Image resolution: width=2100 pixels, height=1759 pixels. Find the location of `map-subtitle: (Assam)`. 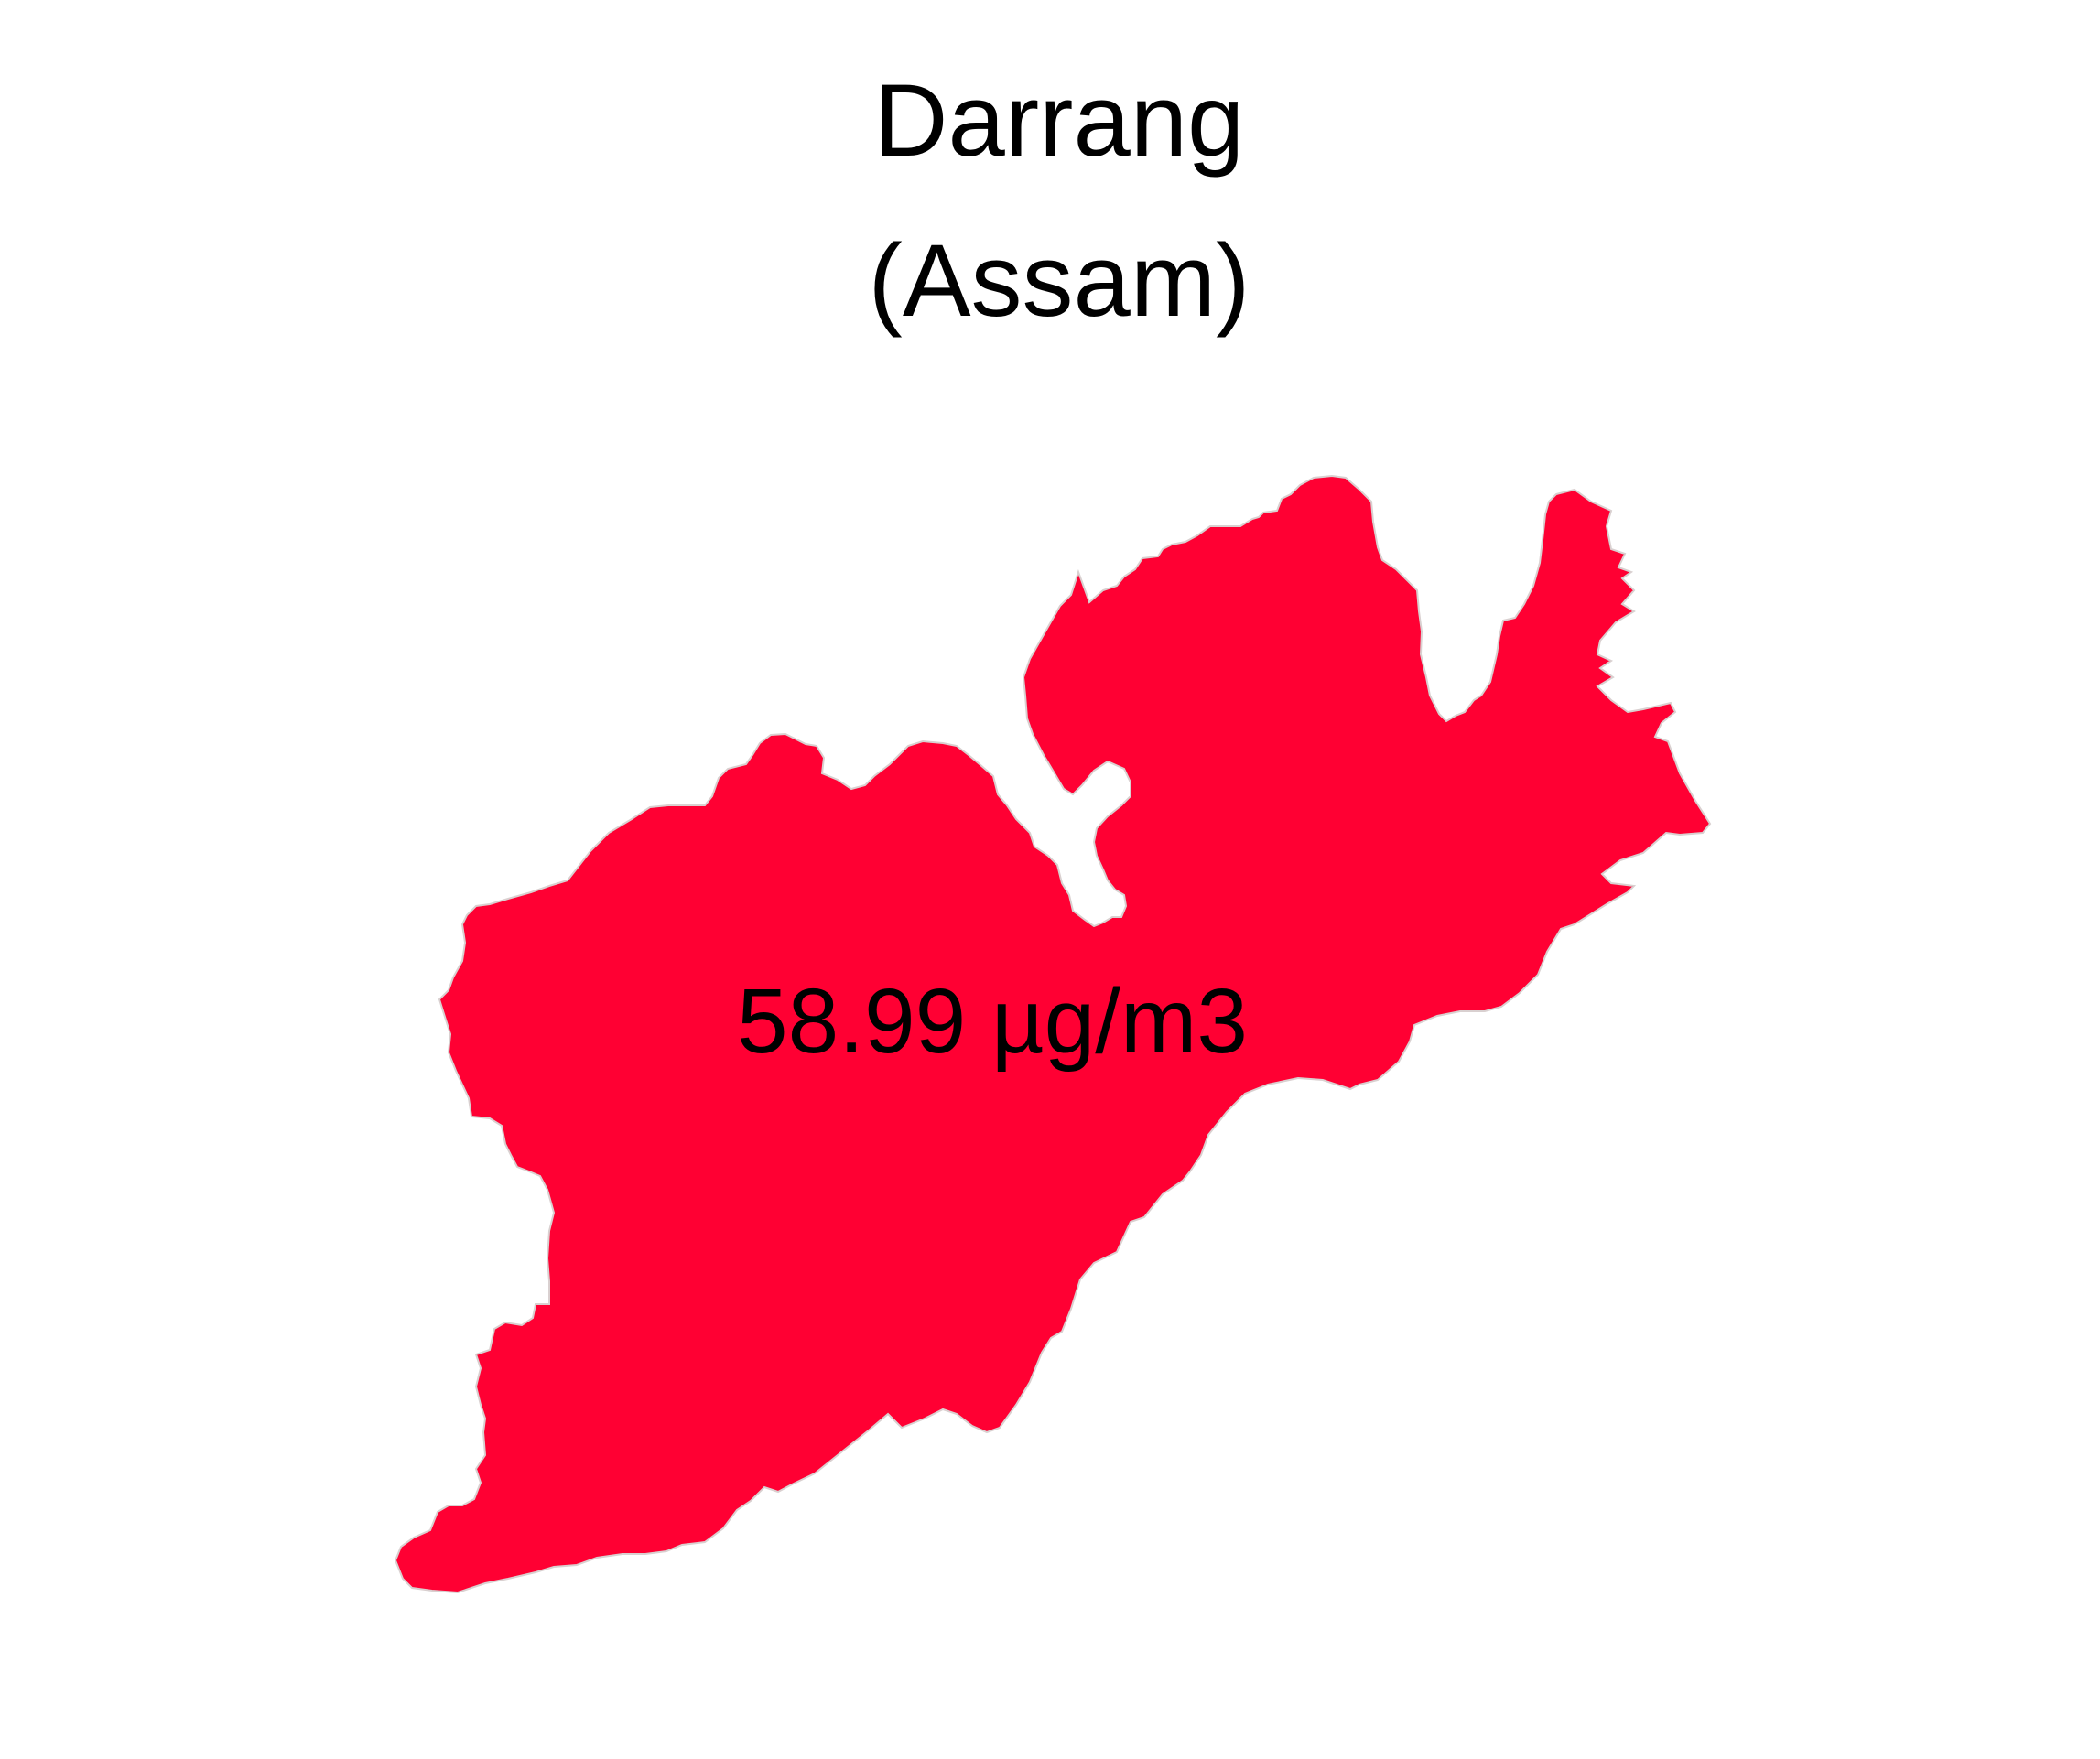

map-subtitle: (Assam) is located at coordinates (1060, 280).